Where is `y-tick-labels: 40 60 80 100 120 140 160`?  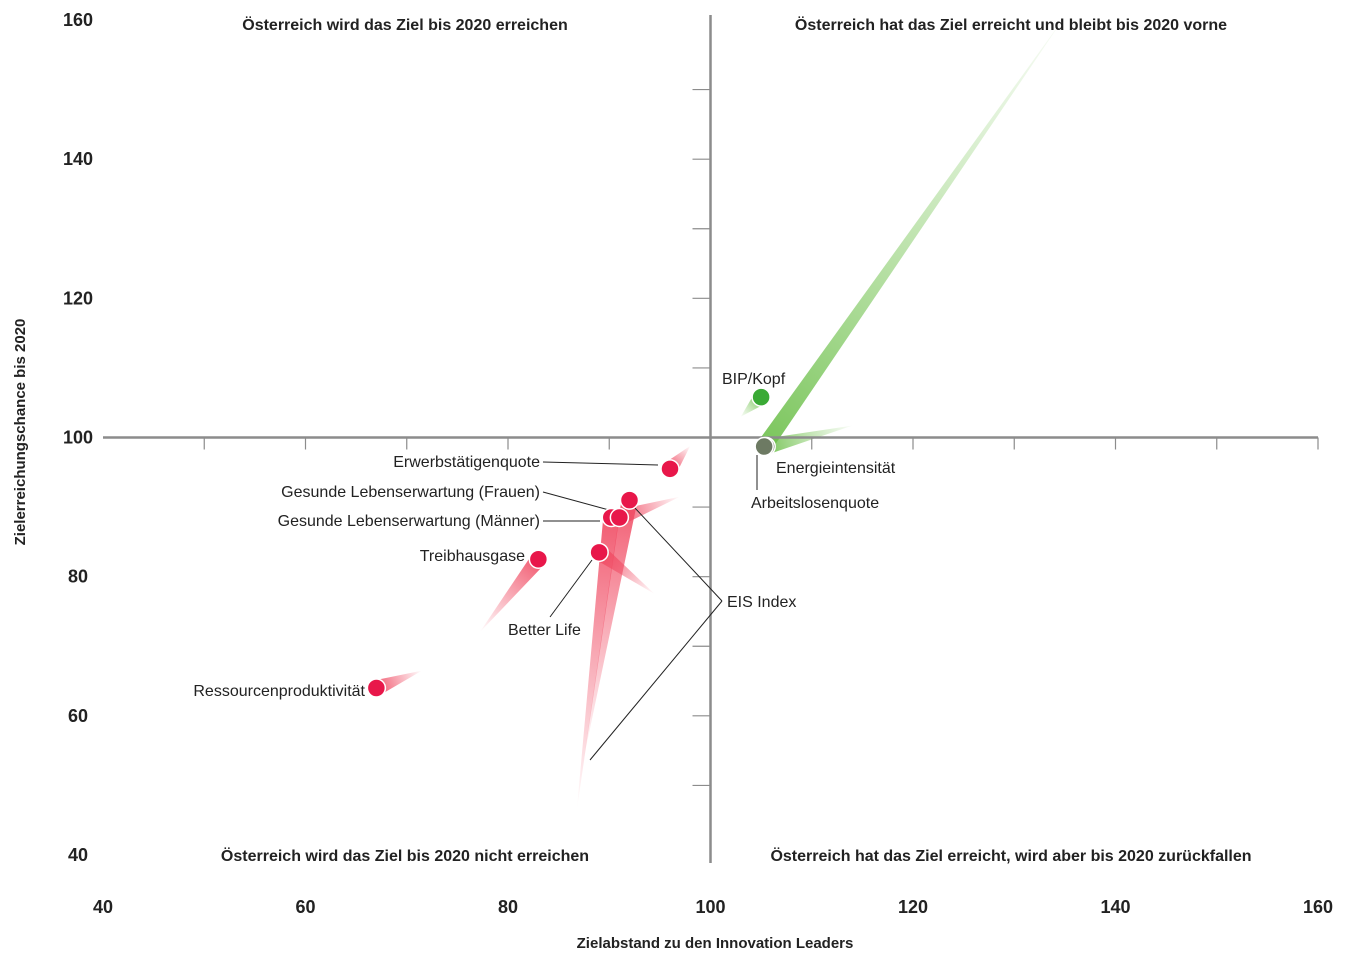
y-tick-labels: 40 60 80 100 120 140 160 is located at coordinates (78, 437).